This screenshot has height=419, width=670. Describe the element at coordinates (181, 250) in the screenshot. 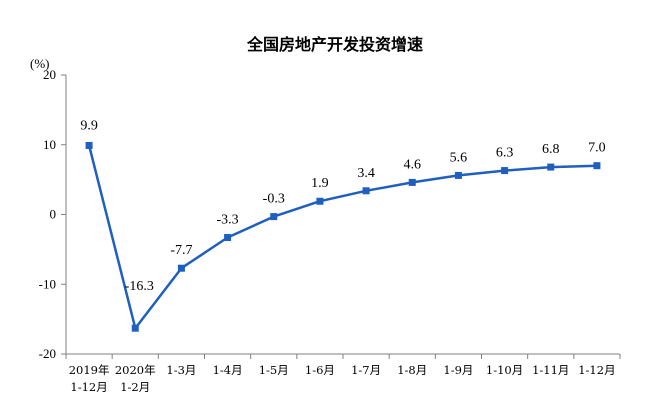

I see `data-label: -7.7` at that location.